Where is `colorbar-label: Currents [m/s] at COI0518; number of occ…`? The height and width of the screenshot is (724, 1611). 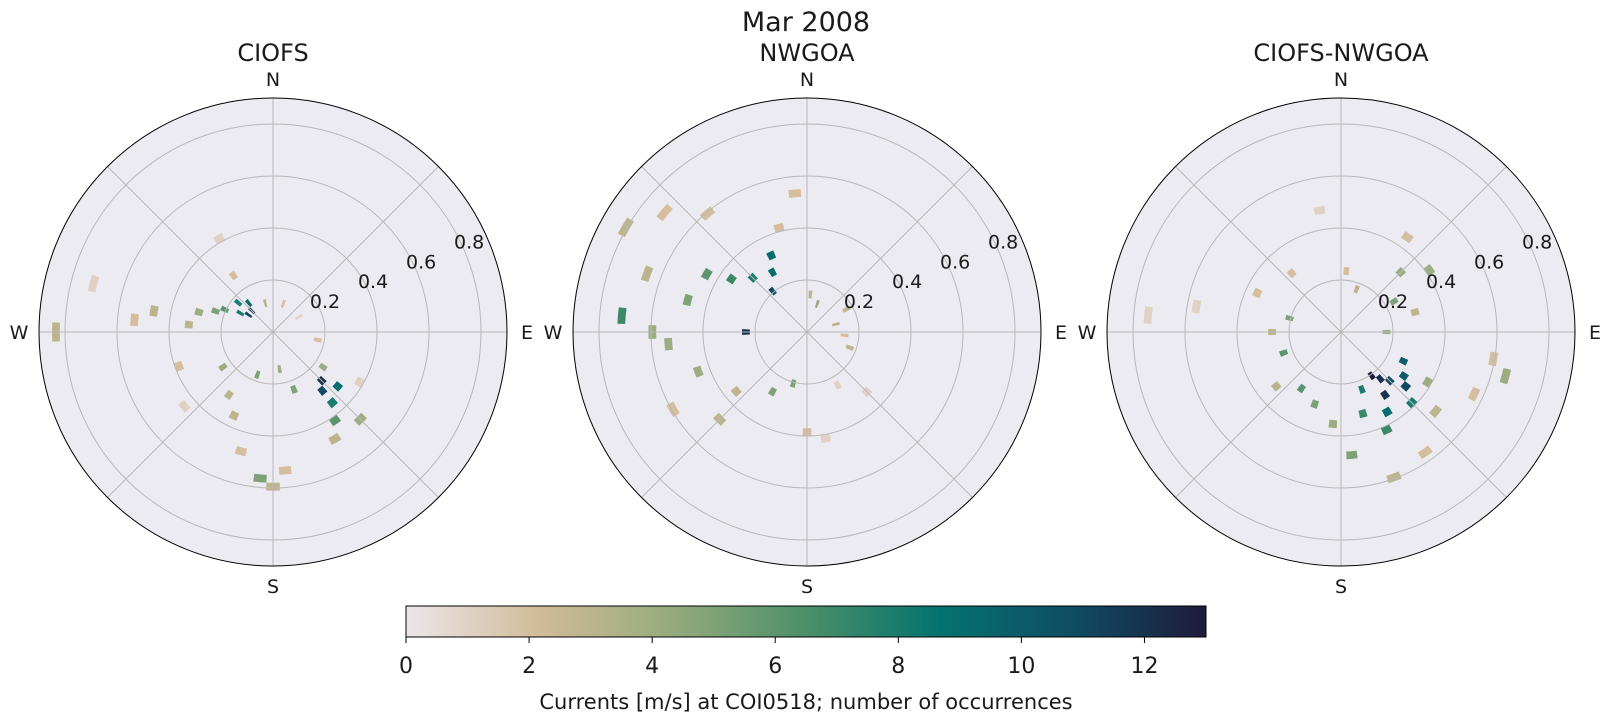 colorbar-label: Currents [m/s] at COI0518; number of occ… is located at coordinates (805, 702).